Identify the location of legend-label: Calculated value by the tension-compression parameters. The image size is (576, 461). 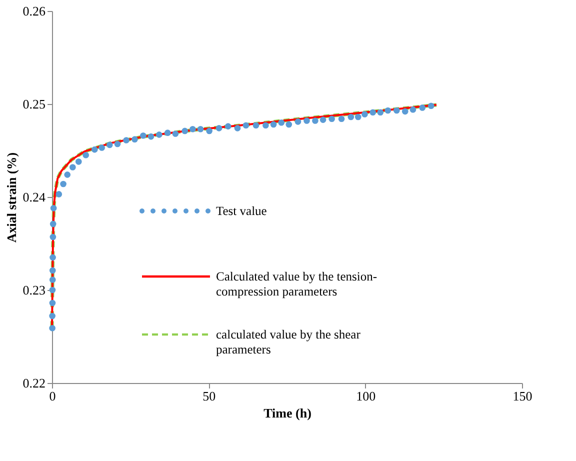
(297, 284).